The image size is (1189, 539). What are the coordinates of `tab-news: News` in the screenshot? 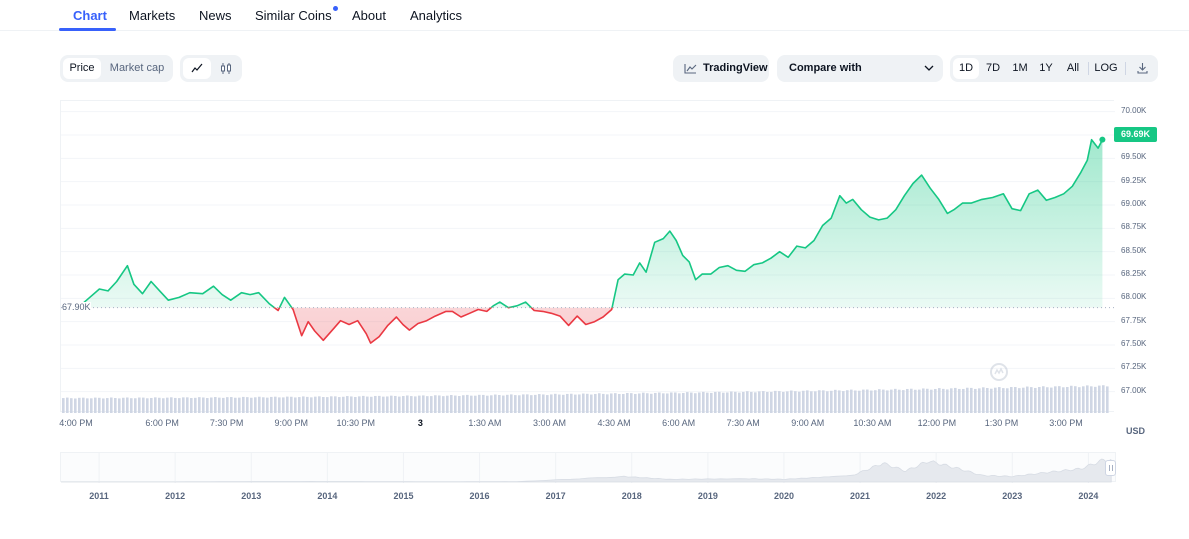 It's located at (215, 15).